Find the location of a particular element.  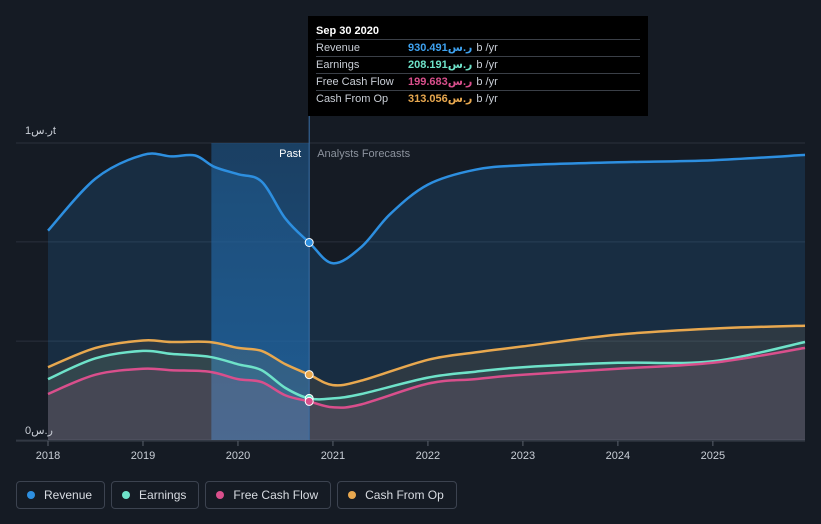

tooltip-label: Free Cash Flow is located at coordinates (355, 82).